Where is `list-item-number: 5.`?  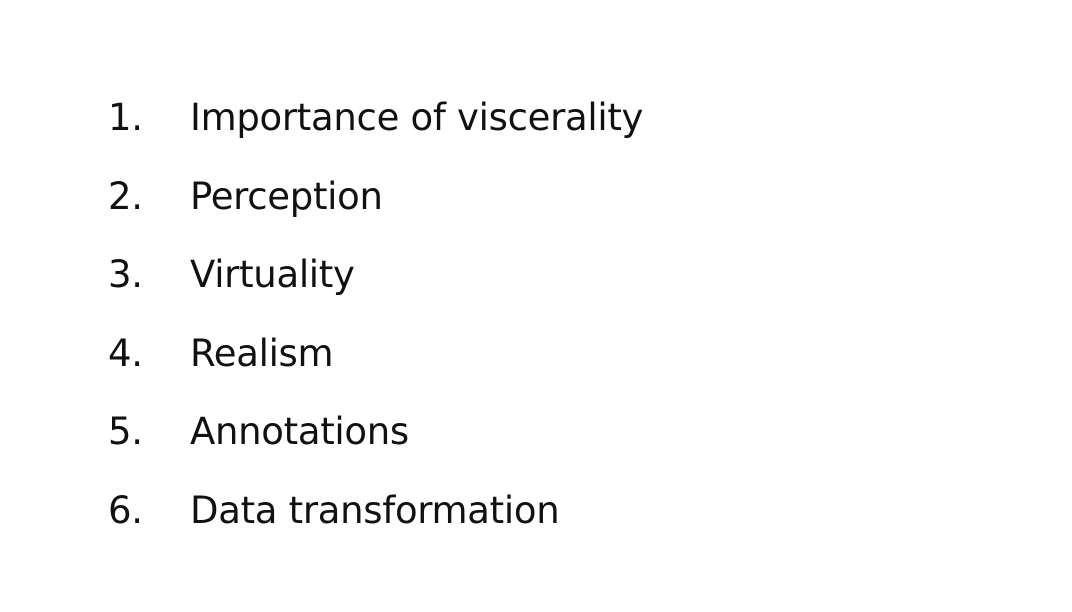
list-item-number: 5. is located at coordinates (125, 432).